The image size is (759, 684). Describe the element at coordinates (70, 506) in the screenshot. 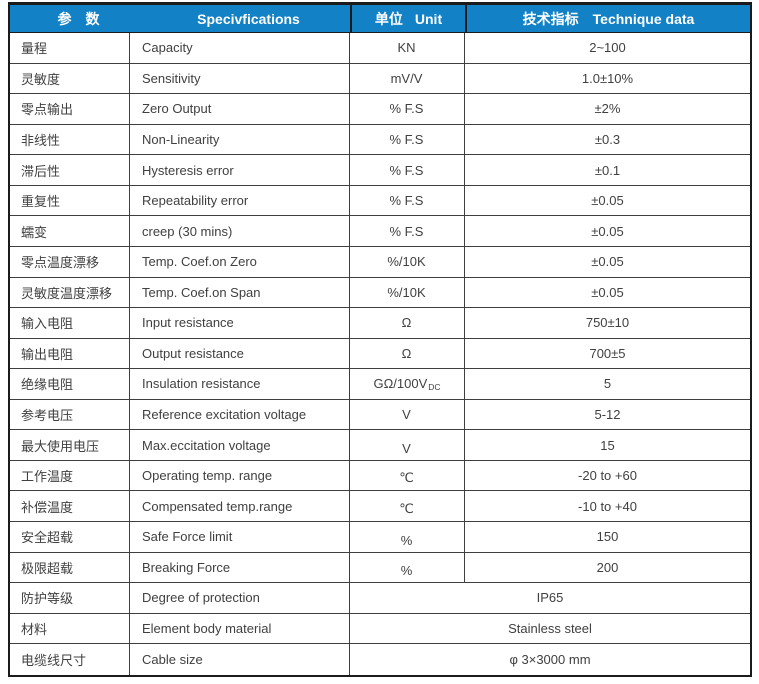

I see `param-name-zh: 补偿温度` at that location.